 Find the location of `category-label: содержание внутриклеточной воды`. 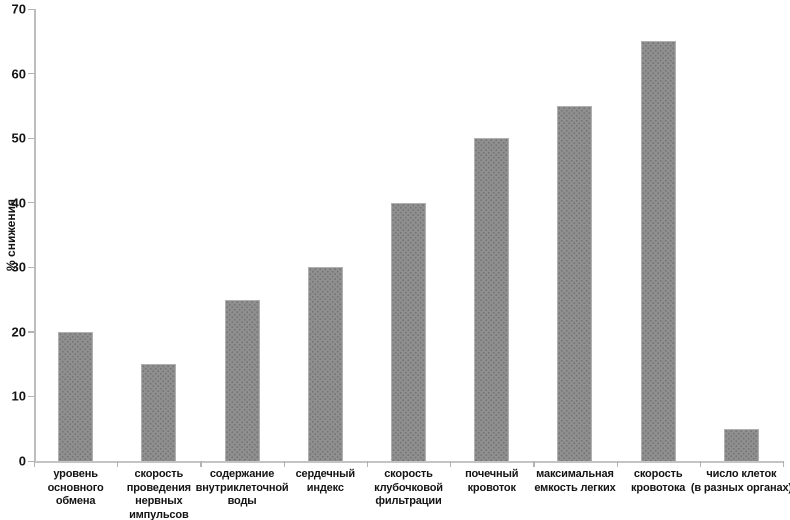

category-label: содержание внутриклеточной воды is located at coordinates (242, 487).